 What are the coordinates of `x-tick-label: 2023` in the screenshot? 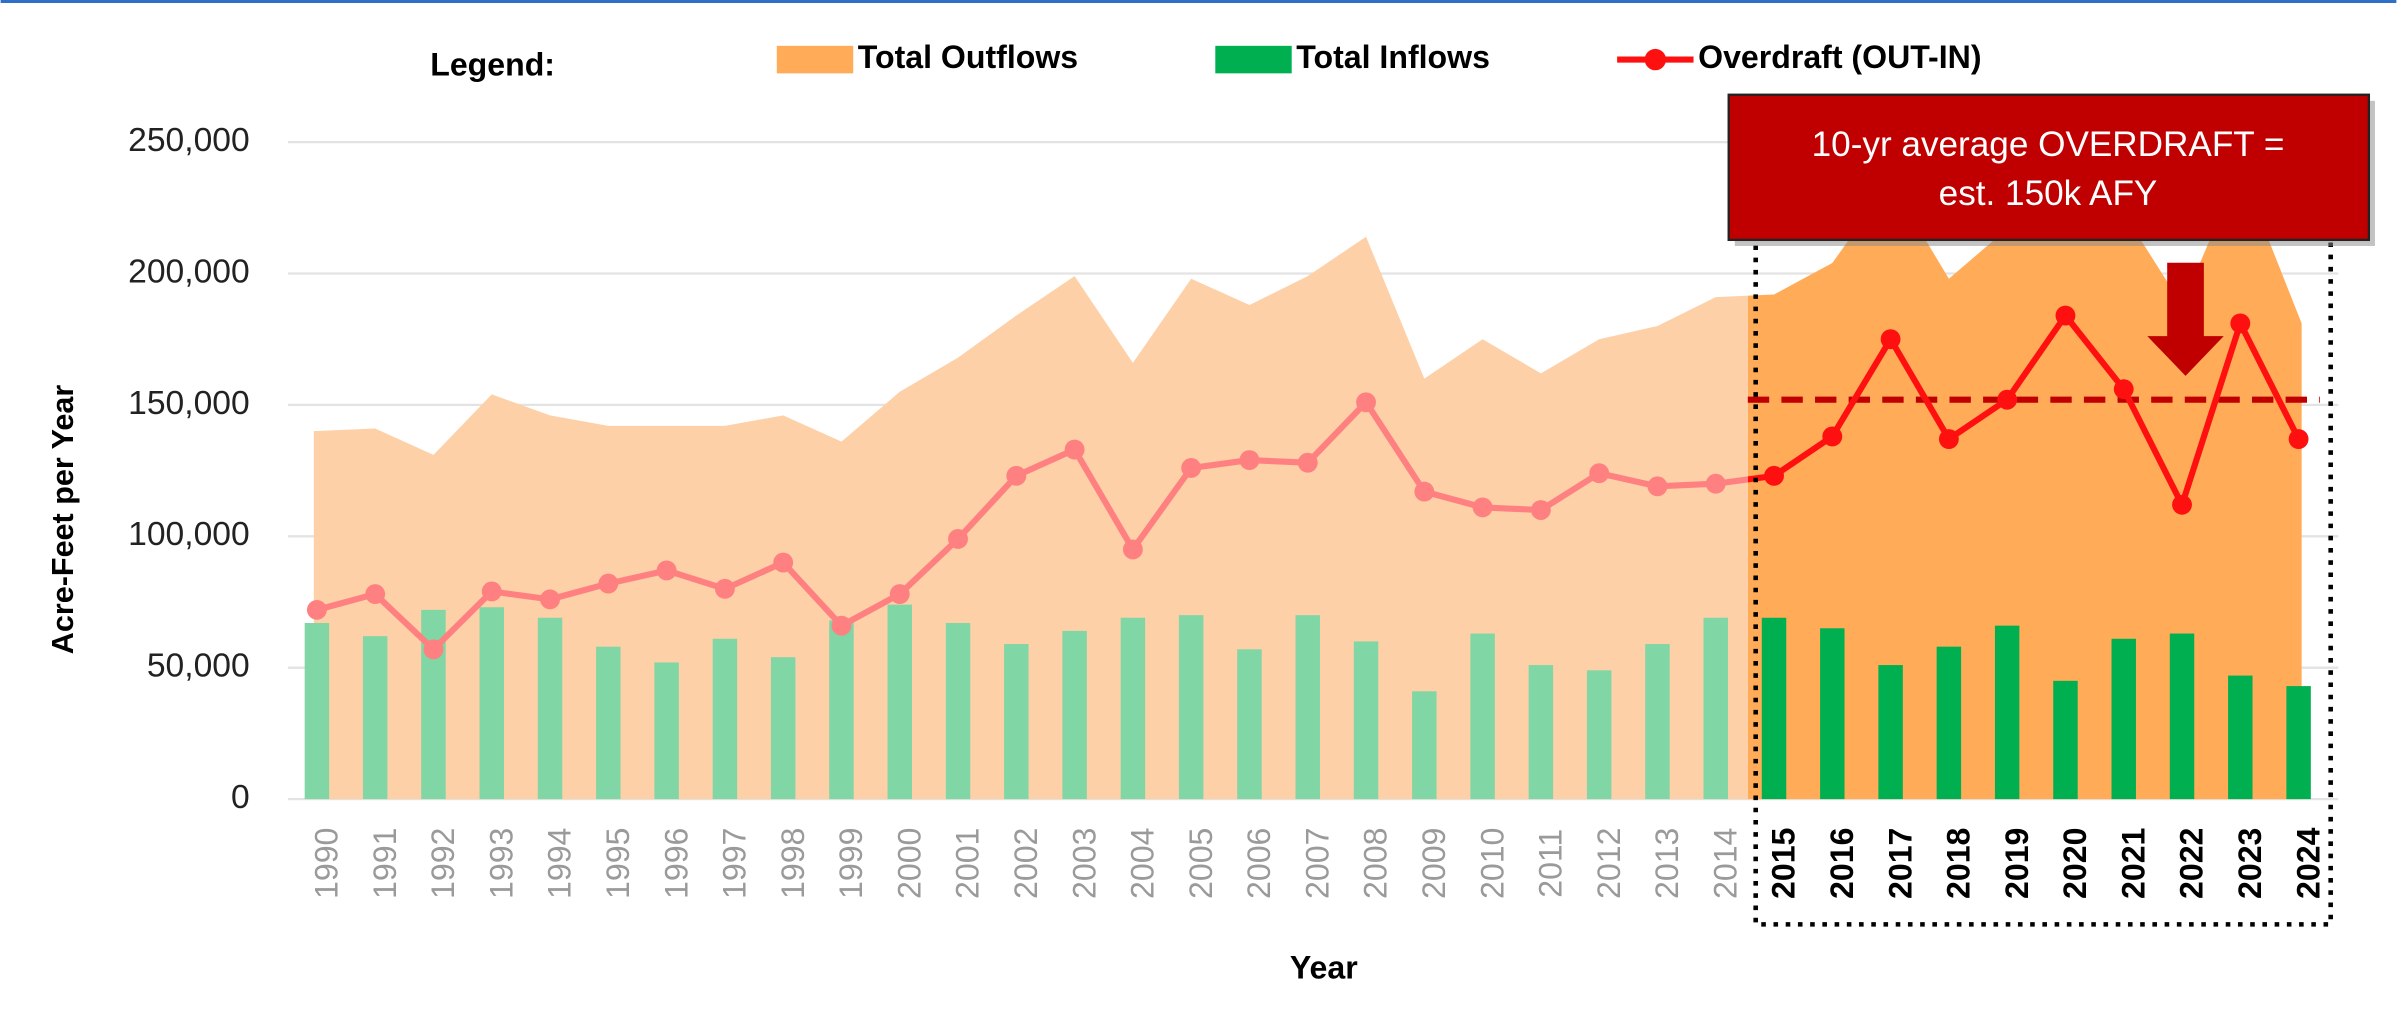 It's located at (2250, 863).